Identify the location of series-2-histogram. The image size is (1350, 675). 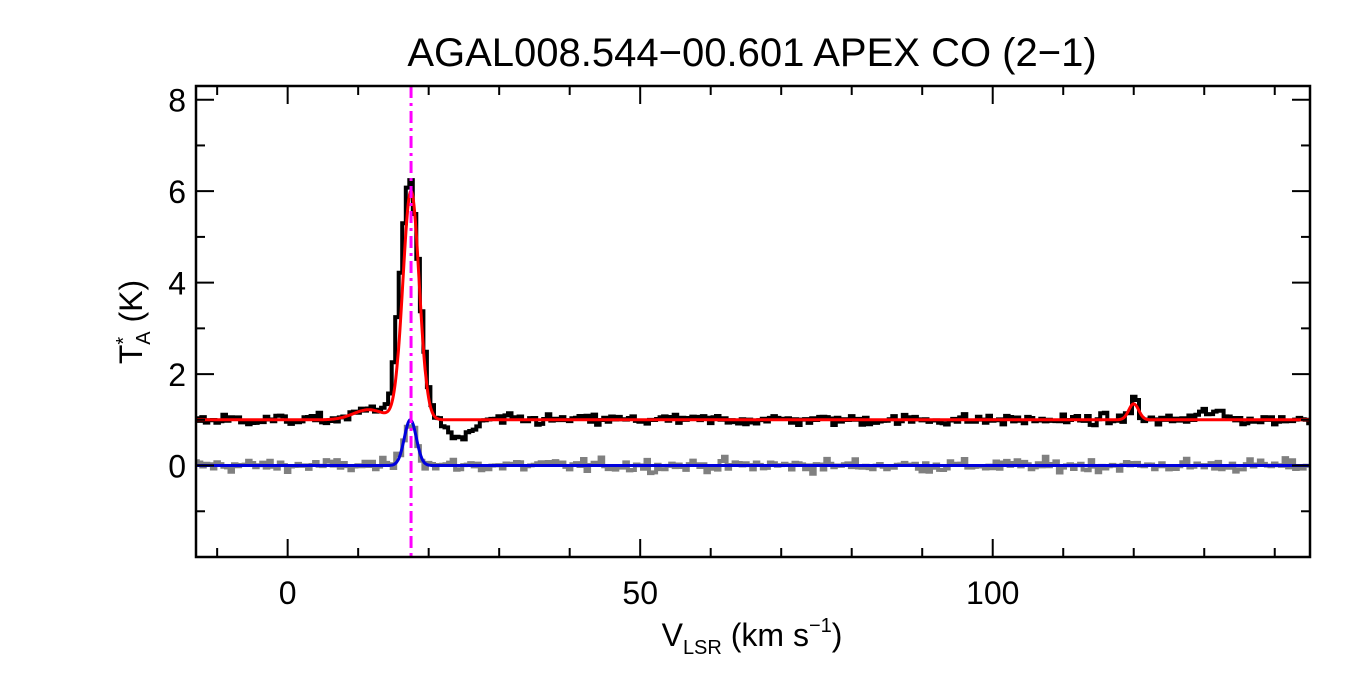
(753, 450).